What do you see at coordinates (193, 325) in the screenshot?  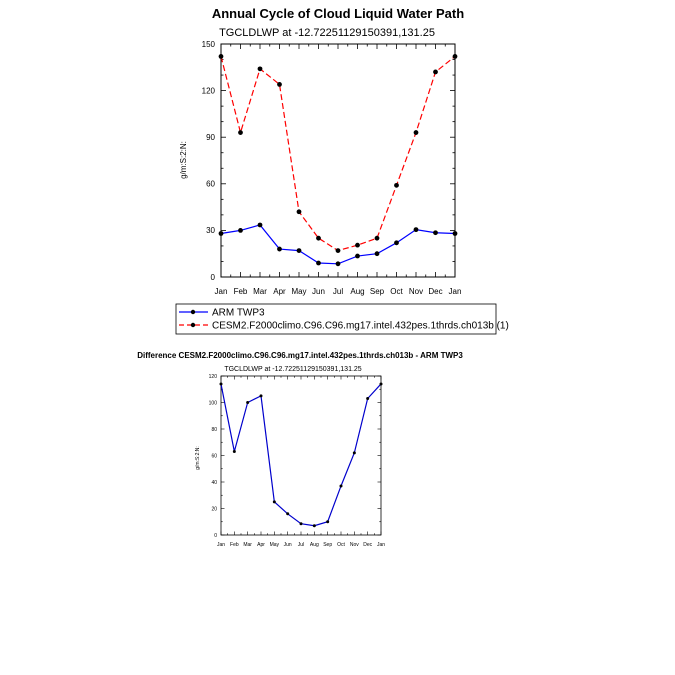 I see `legend-marker-cesm` at bounding box center [193, 325].